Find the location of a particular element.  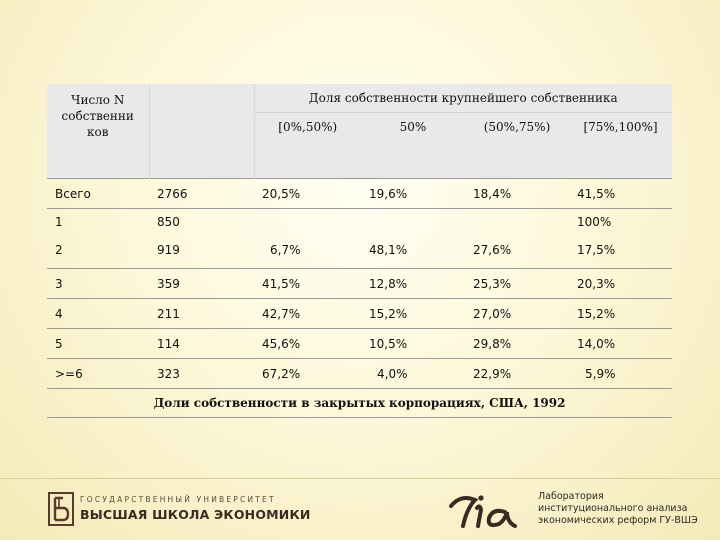

row-value: 20,5% is located at coordinates (307, 193).